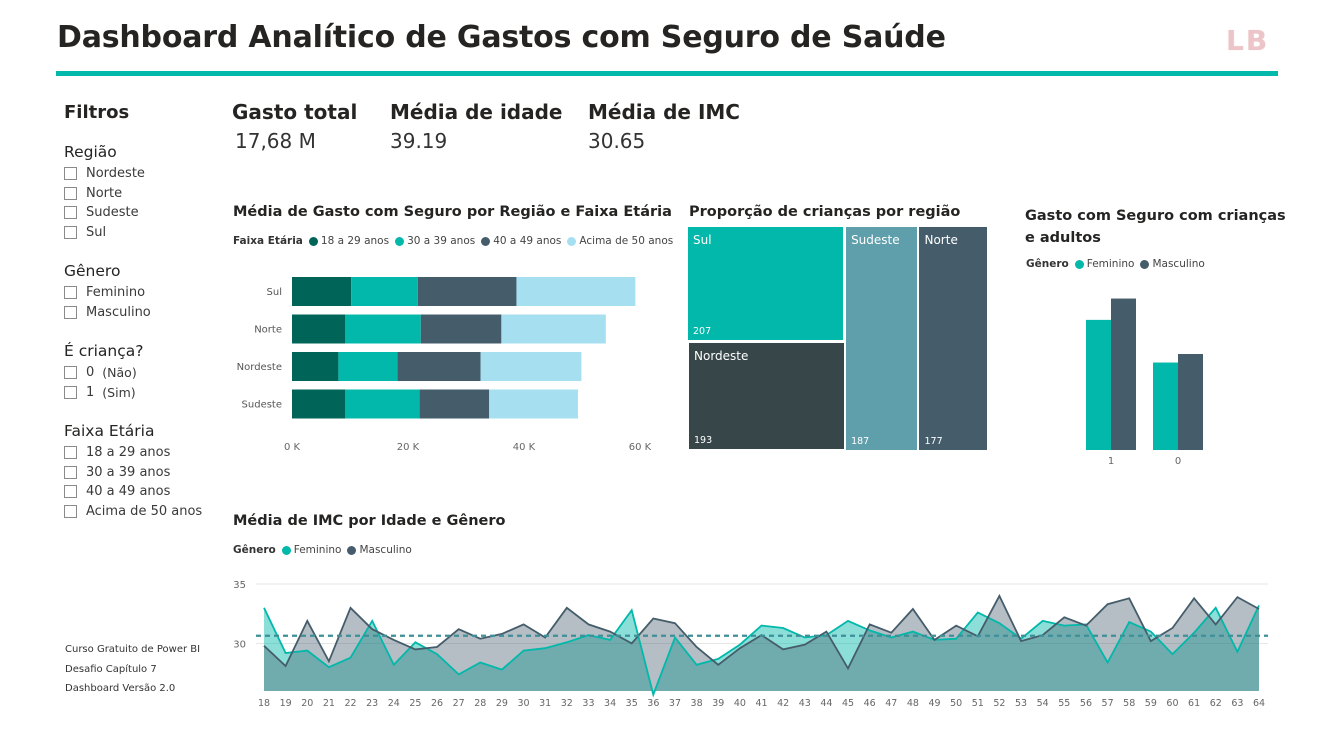 This screenshot has width=1332, height=732. What do you see at coordinates (933, 441) in the screenshot?
I see `treemap-value: 177` at bounding box center [933, 441].